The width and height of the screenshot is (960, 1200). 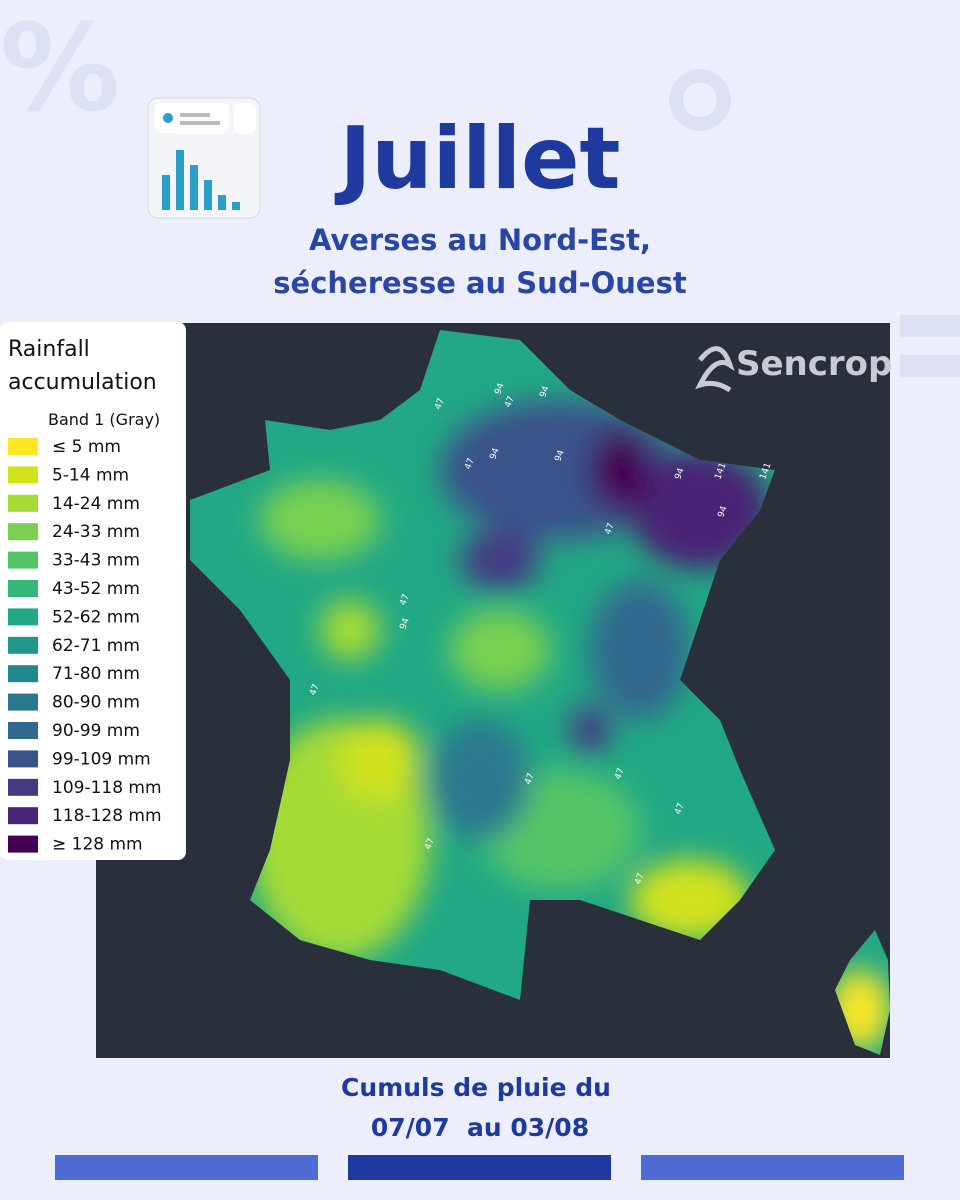 What do you see at coordinates (96, 532) in the screenshot?
I see `legend-label: 24-33 mm` at bounding box center [96, 532].